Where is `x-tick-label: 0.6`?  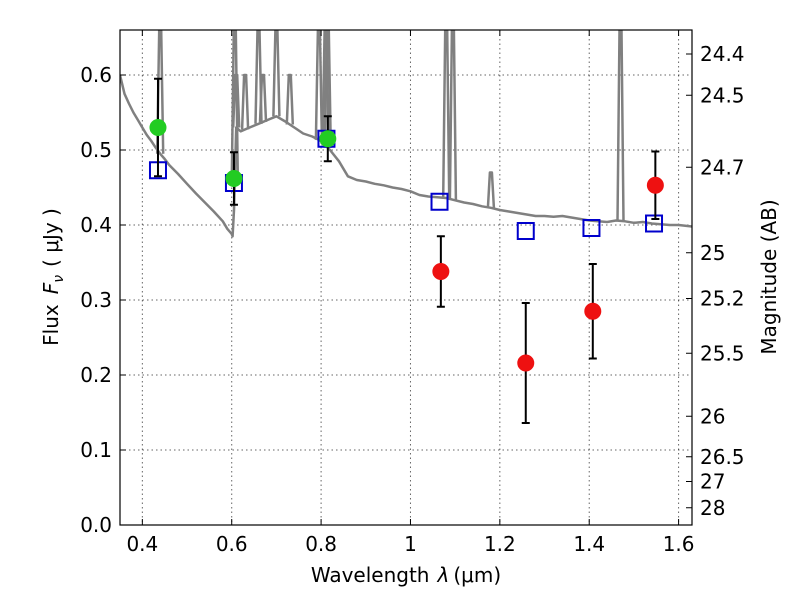
x-tick-label: 0.6 is located at coordinates (232, 544).